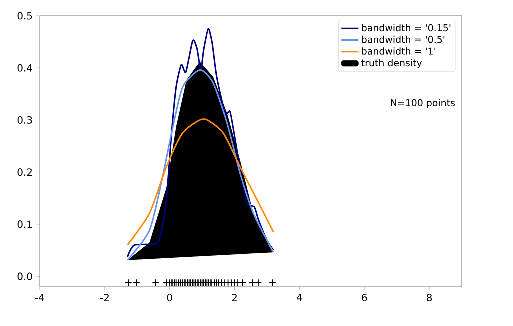 This screenshot has width=513, height=326. I want to click on y-tick-label: 0.5, so click(25, 16).